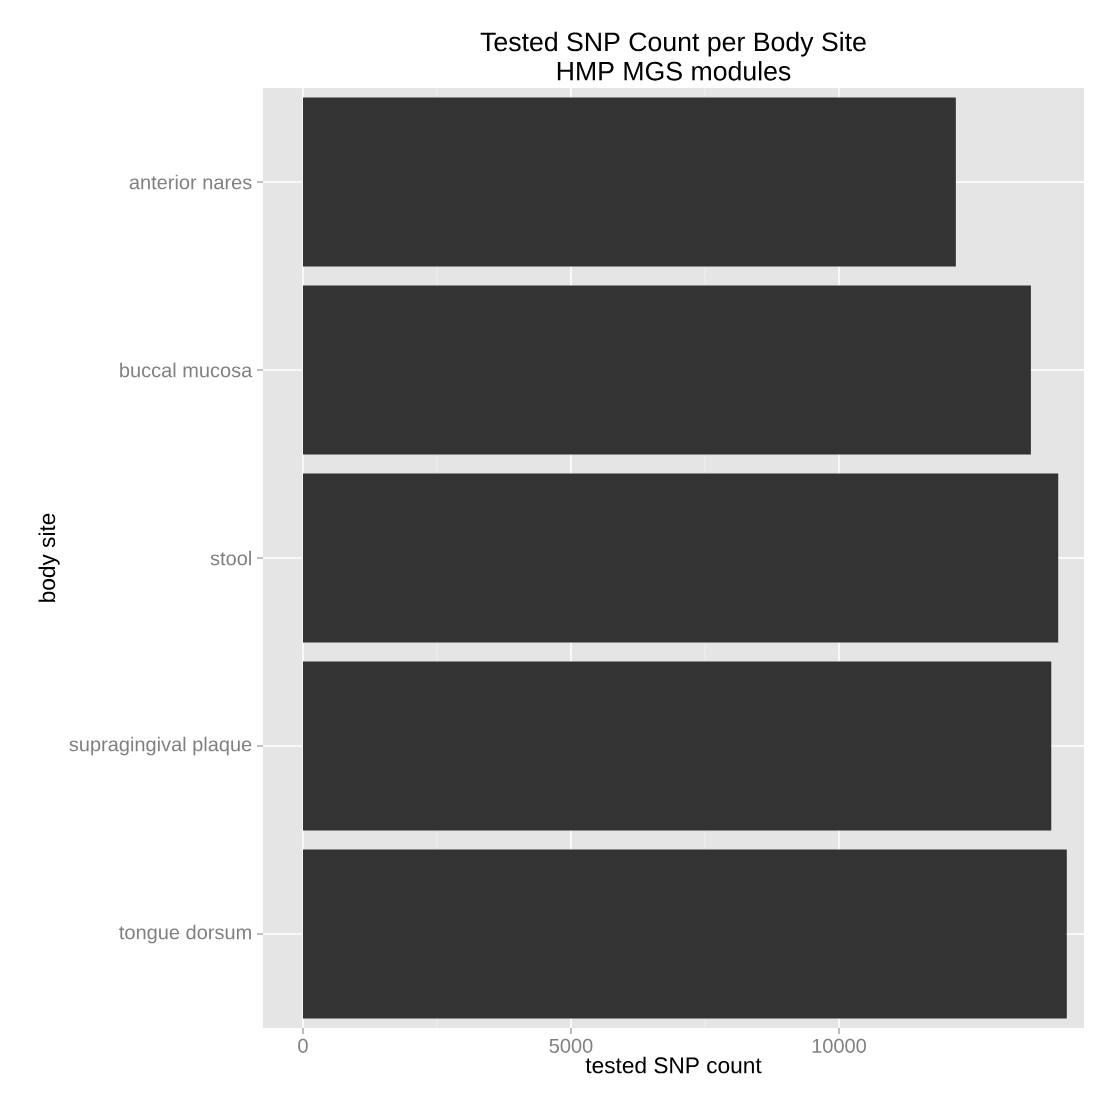  What do you see at coordinates (160, 746) in the screenshot?
I see `y-tick-label: supragingival plaque` at bounding box center [160, 746].